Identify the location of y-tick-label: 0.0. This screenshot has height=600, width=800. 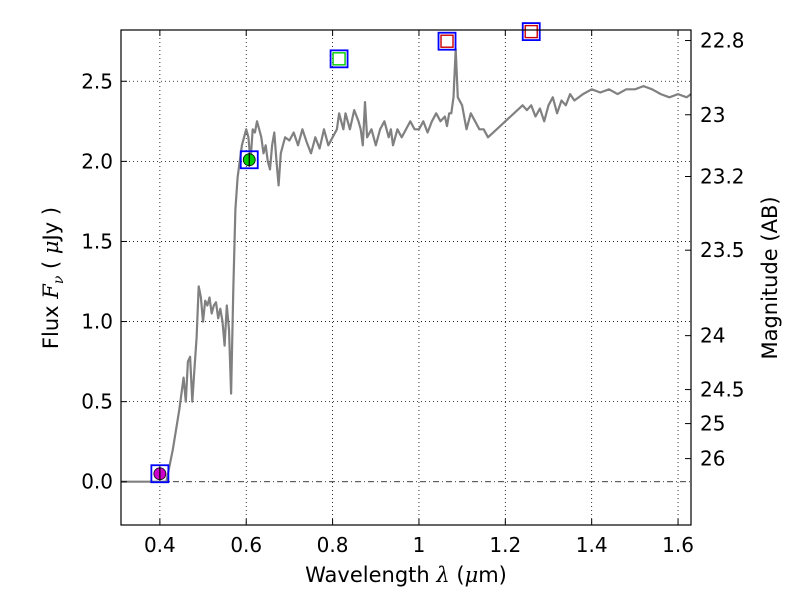
(97, 482).